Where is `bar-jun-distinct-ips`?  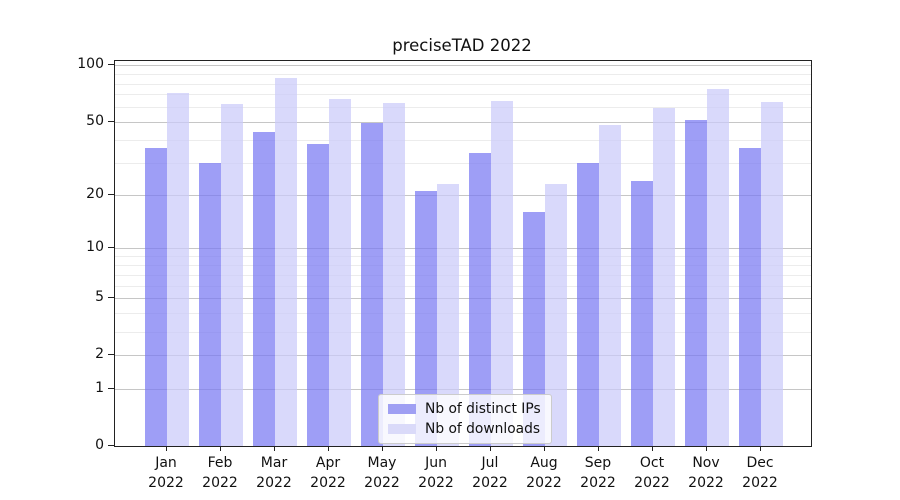
bar-jun-distinct-ips is located at coordinates (426, 318).